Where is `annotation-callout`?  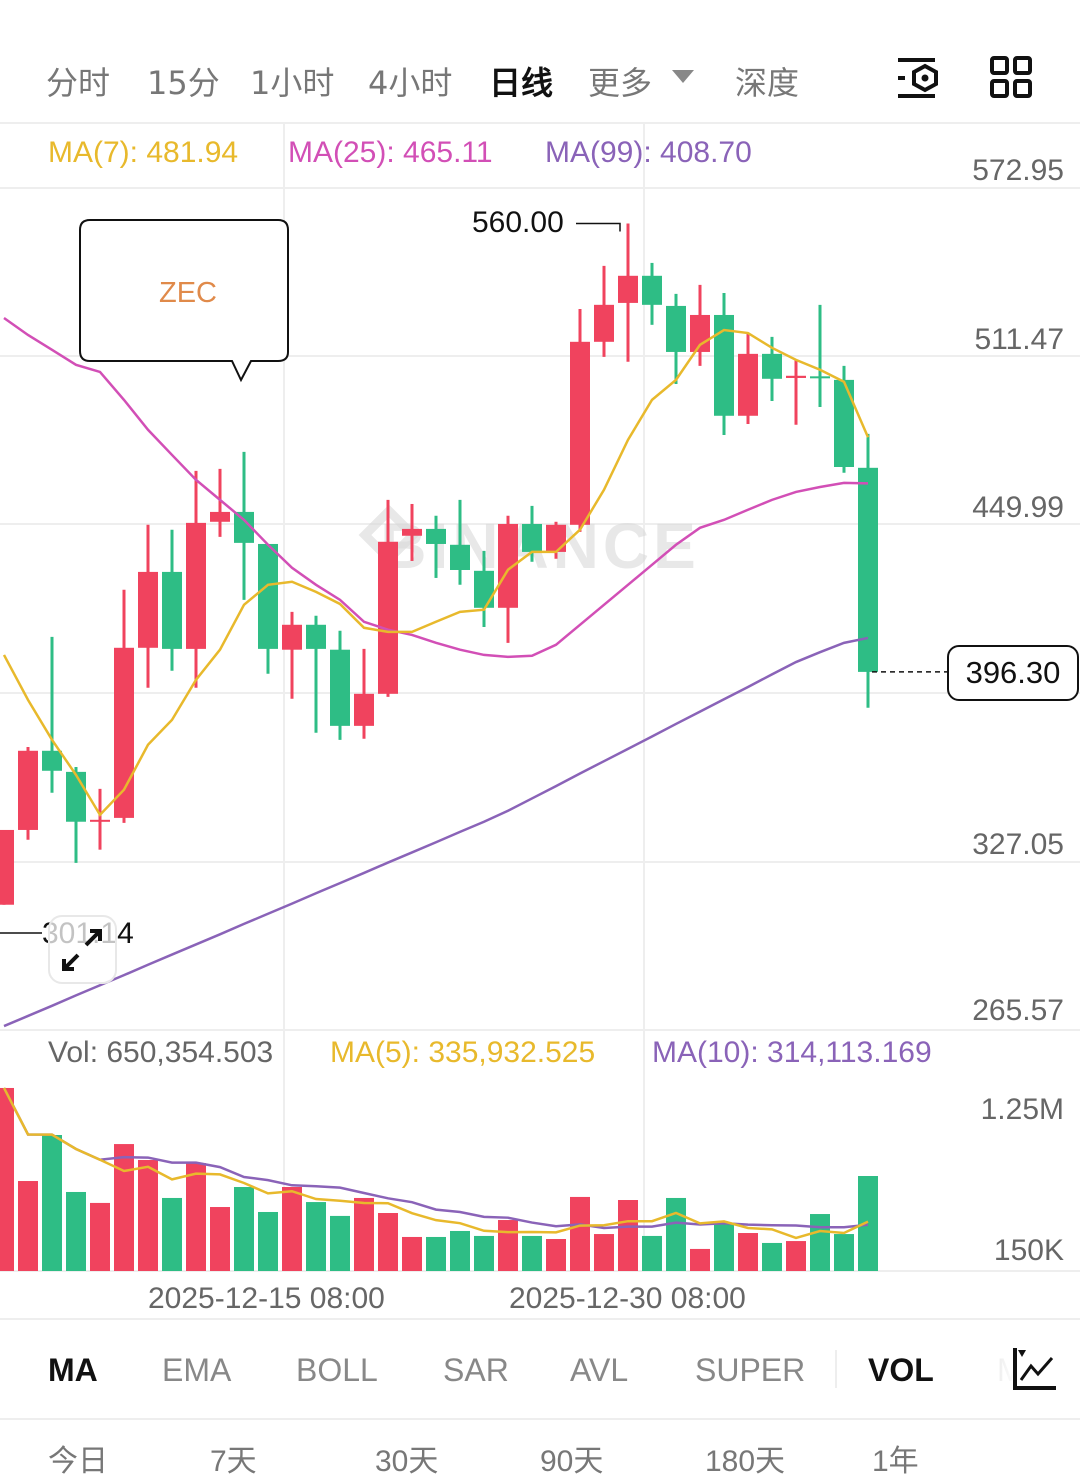
annotation-callout is located at coordinates (185, 301).